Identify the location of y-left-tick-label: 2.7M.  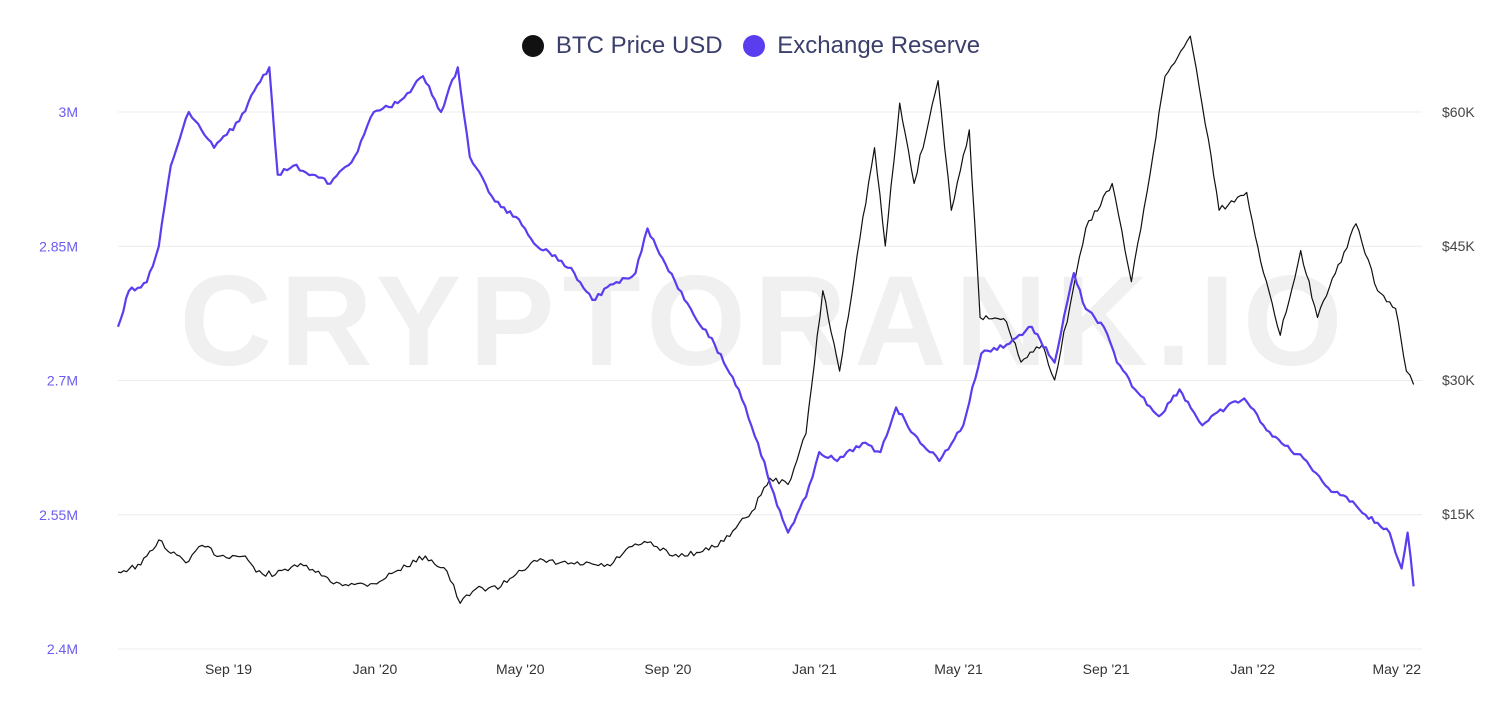
(62, 381).